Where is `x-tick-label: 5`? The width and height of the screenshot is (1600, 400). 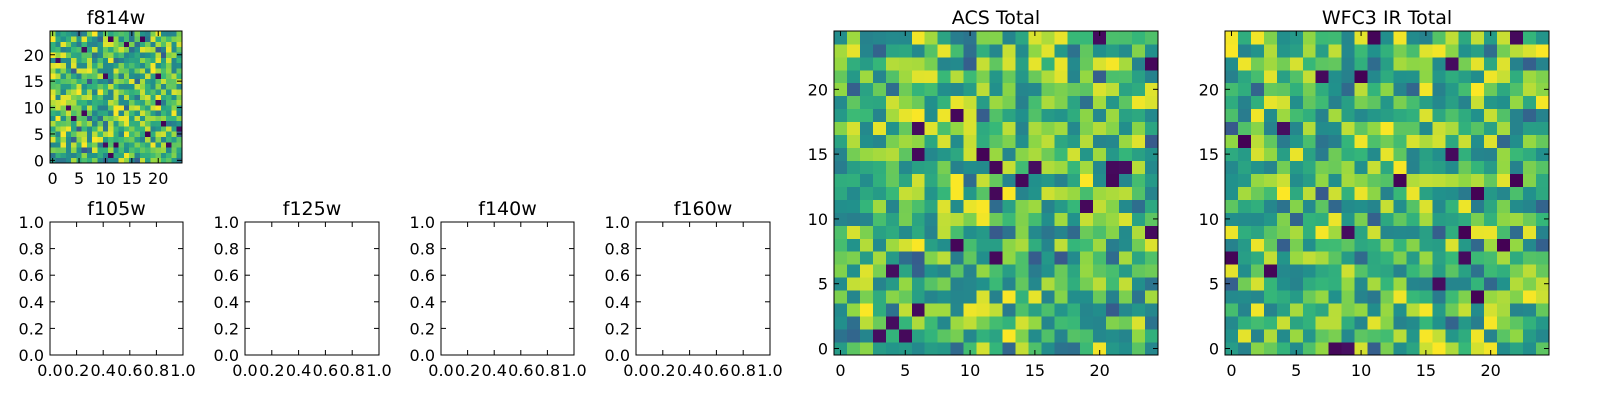 x-tick-label: 5 is located at coordinates (905, 370).